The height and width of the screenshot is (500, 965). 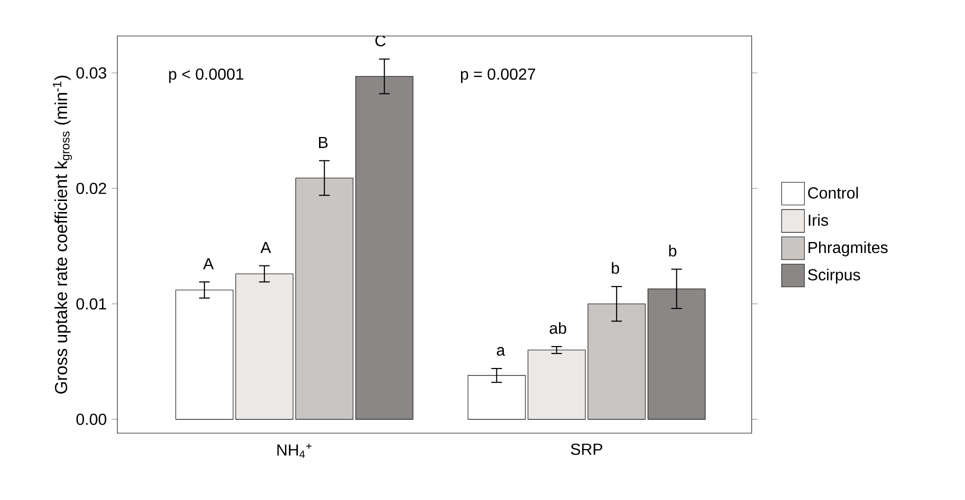 I want to click on x-tick-label: SRP, so click(x=586, y=449).